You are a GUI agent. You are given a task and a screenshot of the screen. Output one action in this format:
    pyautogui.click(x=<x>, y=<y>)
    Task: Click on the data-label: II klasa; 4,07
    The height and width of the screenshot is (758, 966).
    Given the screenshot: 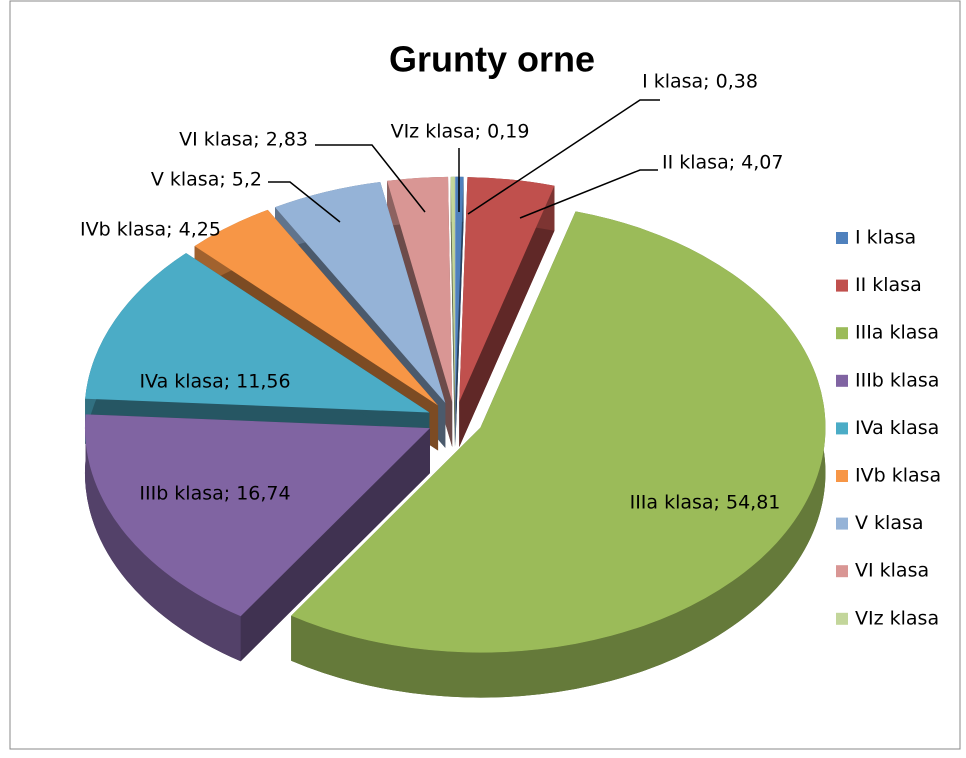 What is the action you would take?
    pyautogui.click(x=722, y=163)
    